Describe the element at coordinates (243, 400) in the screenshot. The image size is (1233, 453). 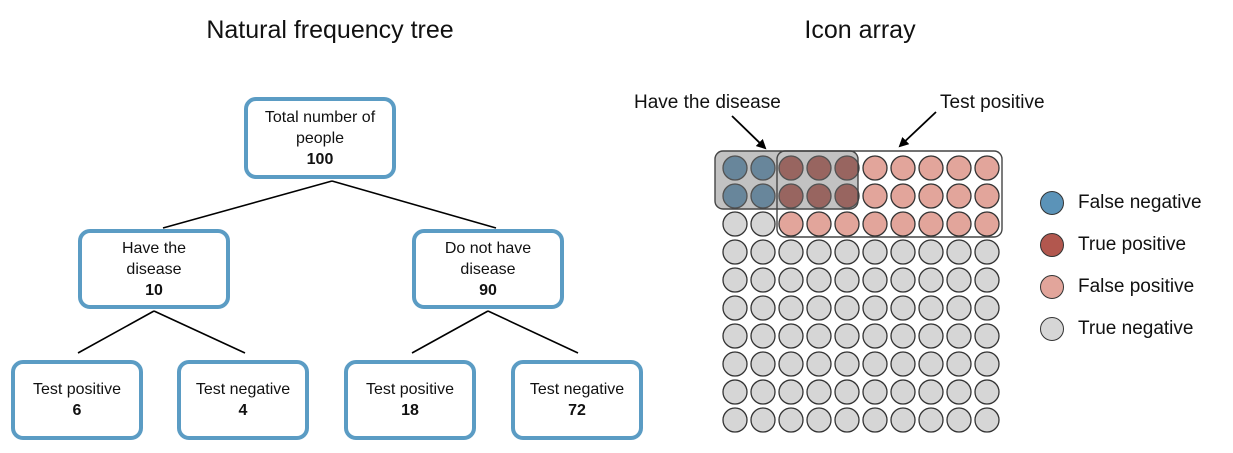
I see `tree-node-left-test-negative: Test negative 4` at that location.